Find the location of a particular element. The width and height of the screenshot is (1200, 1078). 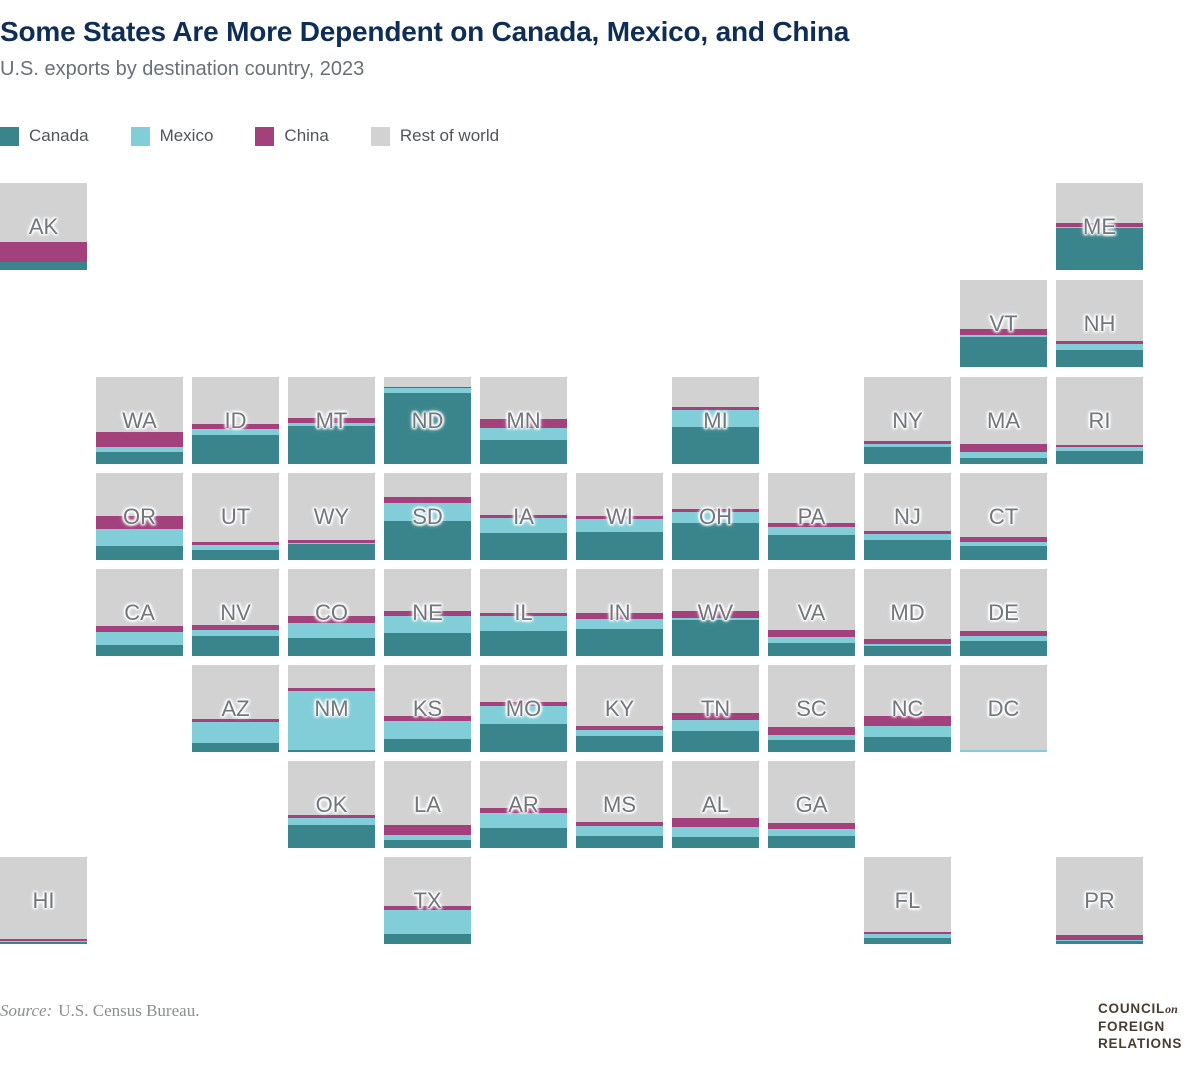

state-tile-MA: MA is located at coordinates (1003, 420).